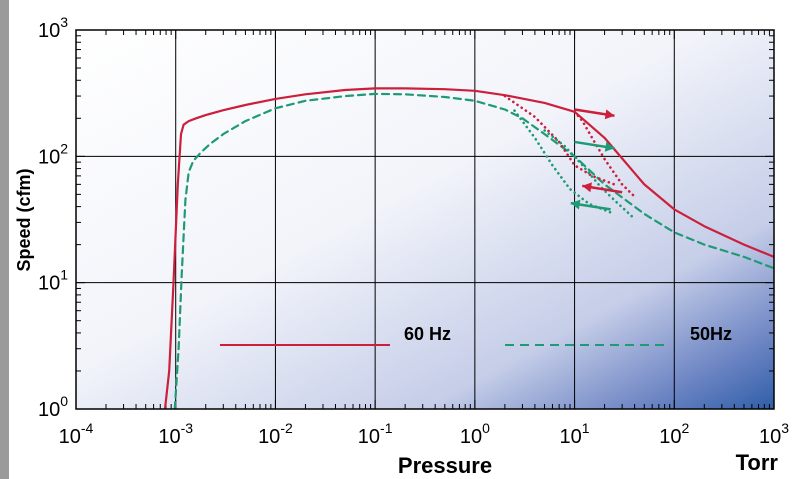 This screenshot has height=479, width=793. What do you see at coordinates (757, 462) in the screenshot?
I see `x-axis-unit: Torr` at bounding box center [757, 462].